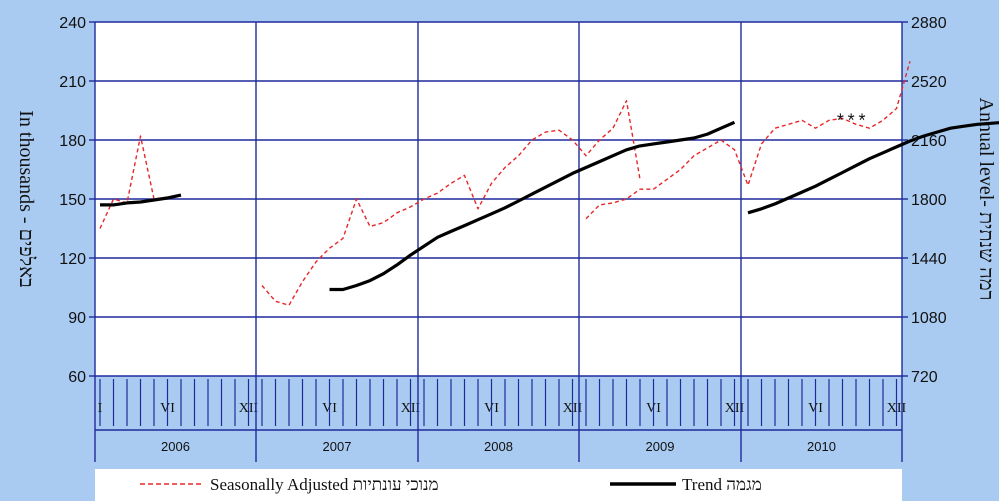 This screenshot has height=501, width=999. Describe the element at coordinates (929, 200) in the screenshot. I see `right-tick-label: 1800` at that location.